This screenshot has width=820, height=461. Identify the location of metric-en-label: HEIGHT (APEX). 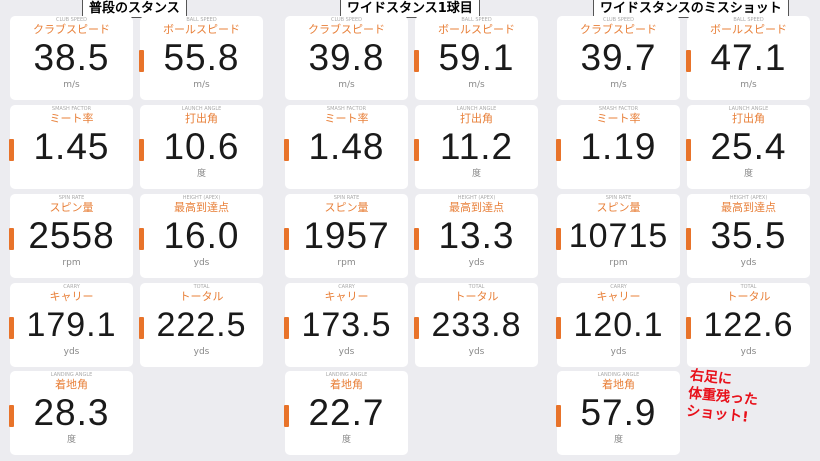
(748, 198).